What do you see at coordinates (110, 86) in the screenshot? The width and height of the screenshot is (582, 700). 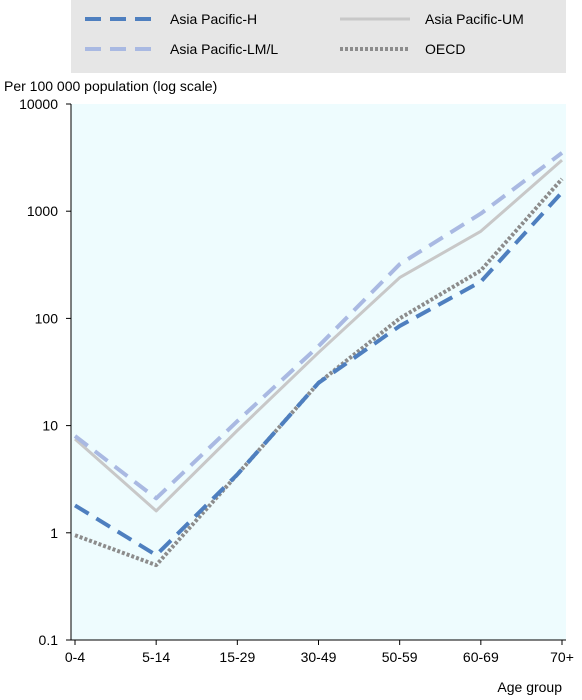 I see `y-axis-title: Per 100 000 population (log scale)` at bounding box center [110, 86].